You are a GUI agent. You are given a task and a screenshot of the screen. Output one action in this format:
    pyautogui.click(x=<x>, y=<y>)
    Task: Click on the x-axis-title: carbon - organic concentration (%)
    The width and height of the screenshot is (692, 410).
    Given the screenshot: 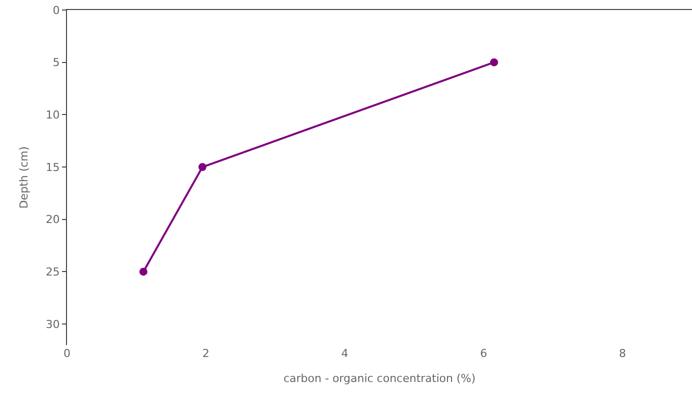 What is the action you would take?
    pyautogui.click(x=379, y=379)
    